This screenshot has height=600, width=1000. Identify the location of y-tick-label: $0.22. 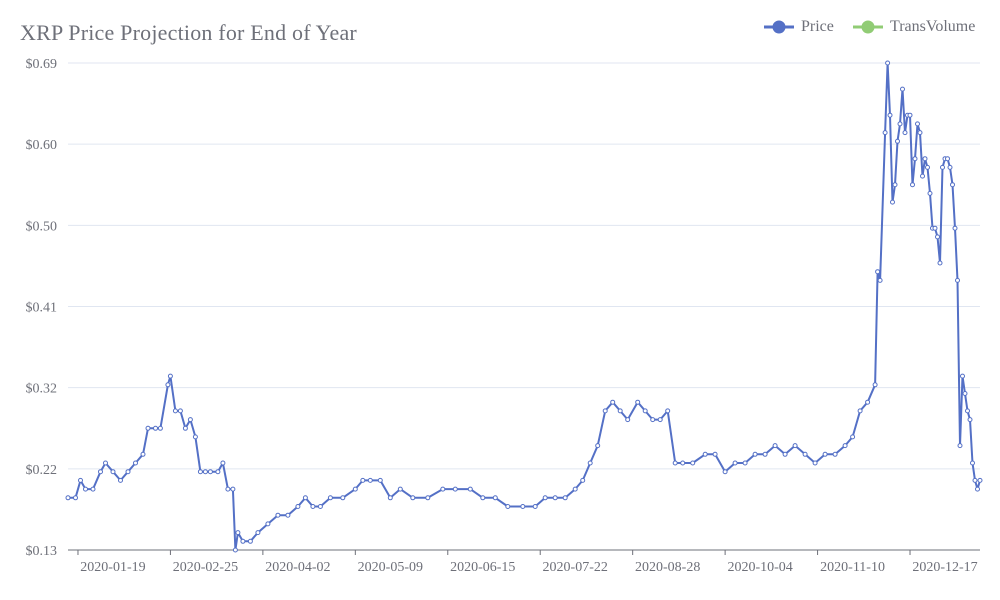
(42, 470).